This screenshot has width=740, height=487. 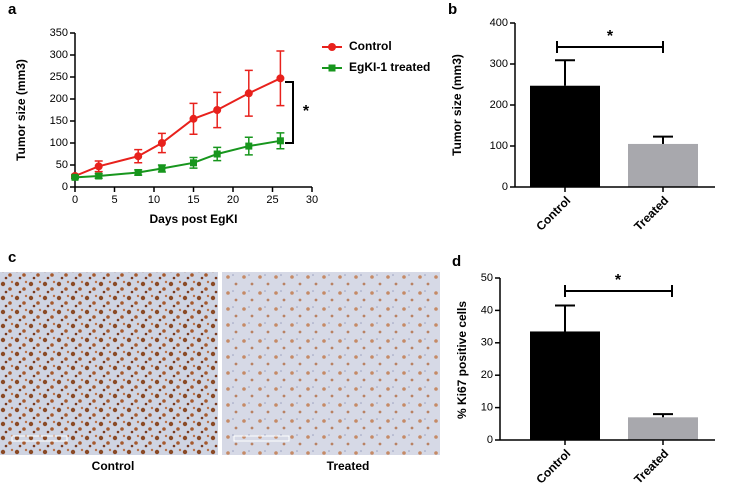 I want to click on y-tick-label: 250, so click(x=59, y=77).